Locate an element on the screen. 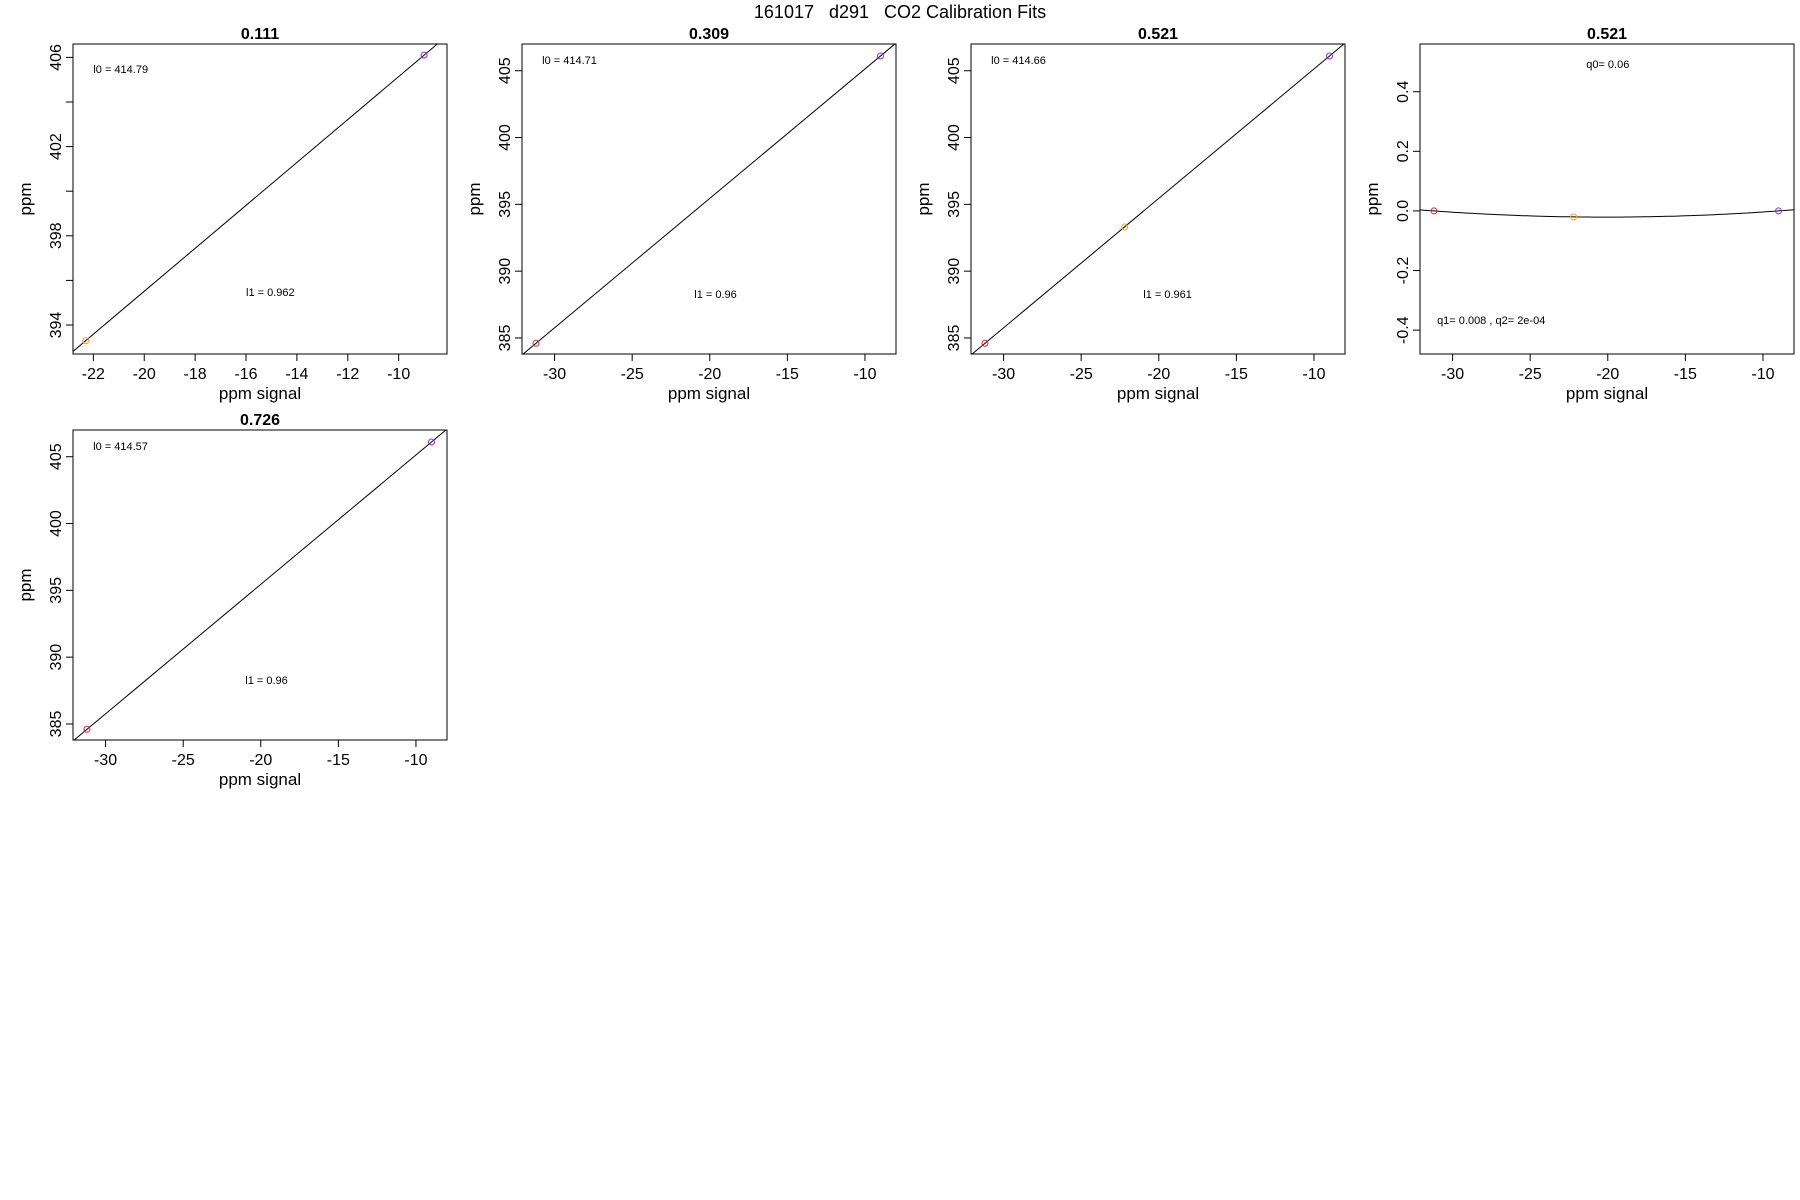  y-tick-label: 406 is located at coordinates (56, 57).